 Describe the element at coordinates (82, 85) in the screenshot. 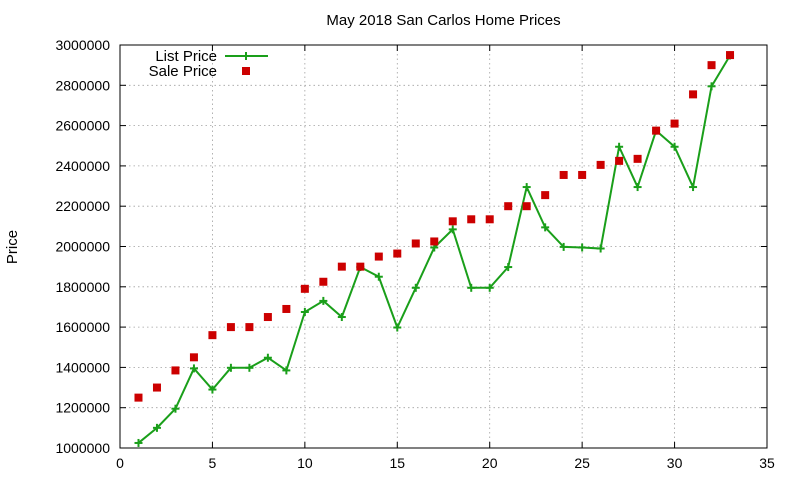

I see `y-tick-label: 2800000` at that location.